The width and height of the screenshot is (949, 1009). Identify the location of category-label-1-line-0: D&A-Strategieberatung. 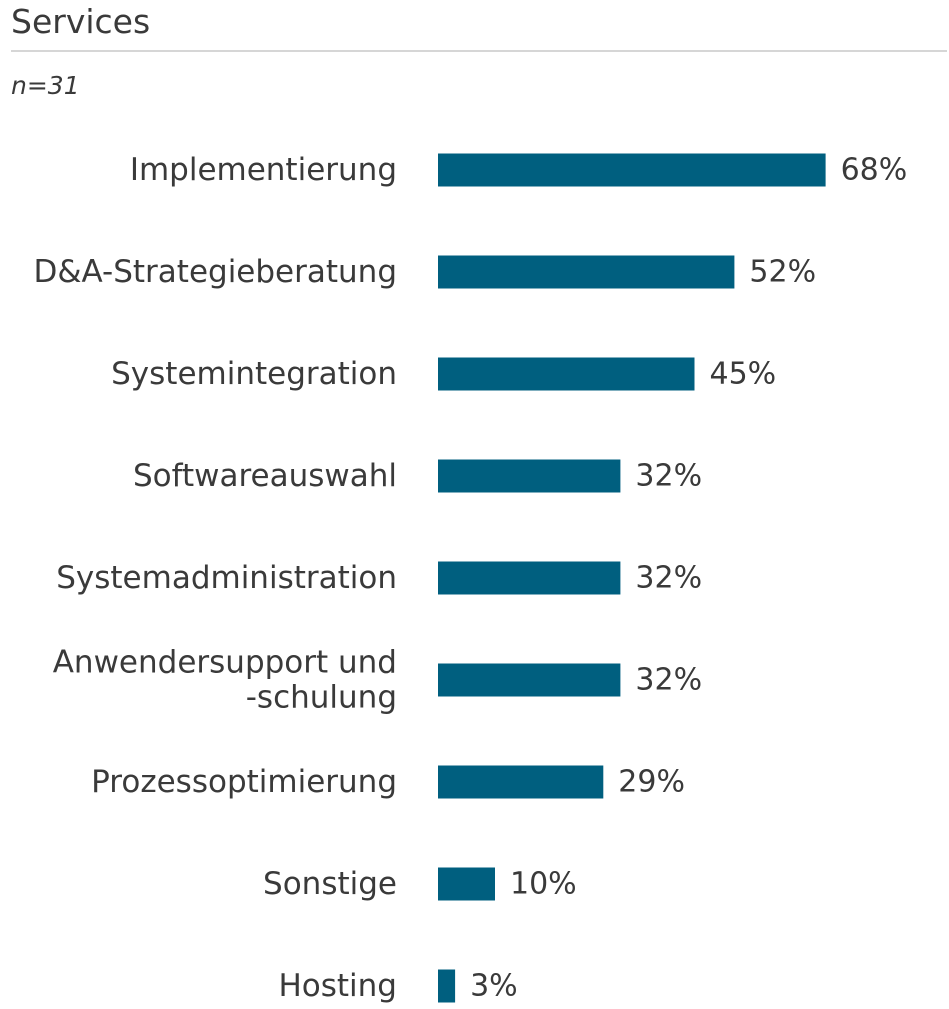
(215, 272).